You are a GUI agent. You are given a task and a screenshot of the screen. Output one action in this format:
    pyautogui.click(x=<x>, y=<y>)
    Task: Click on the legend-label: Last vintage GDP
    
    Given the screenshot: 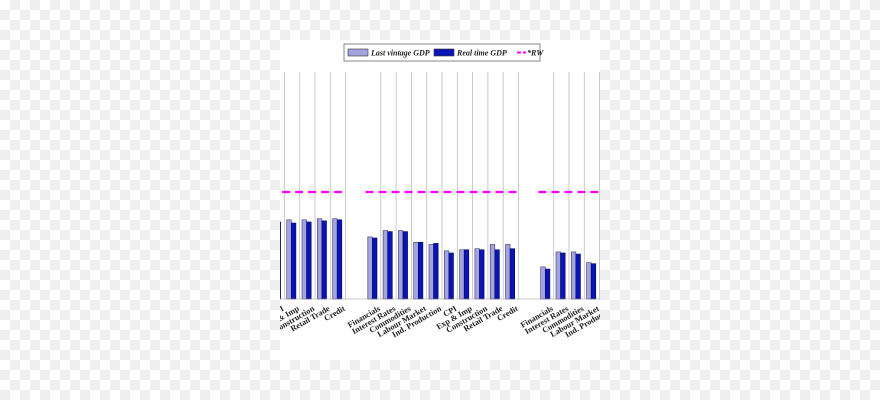 What is the action you would take?
    pyautogui.click(x=400, y=53)
    